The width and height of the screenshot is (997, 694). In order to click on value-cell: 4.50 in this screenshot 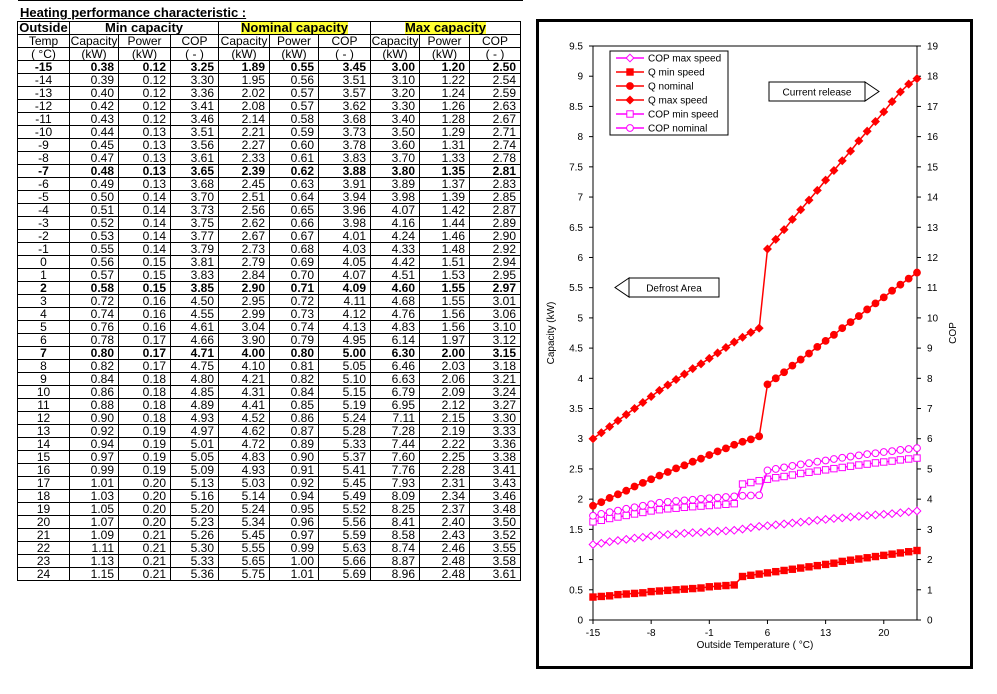, I will do `click(194, 301)`.